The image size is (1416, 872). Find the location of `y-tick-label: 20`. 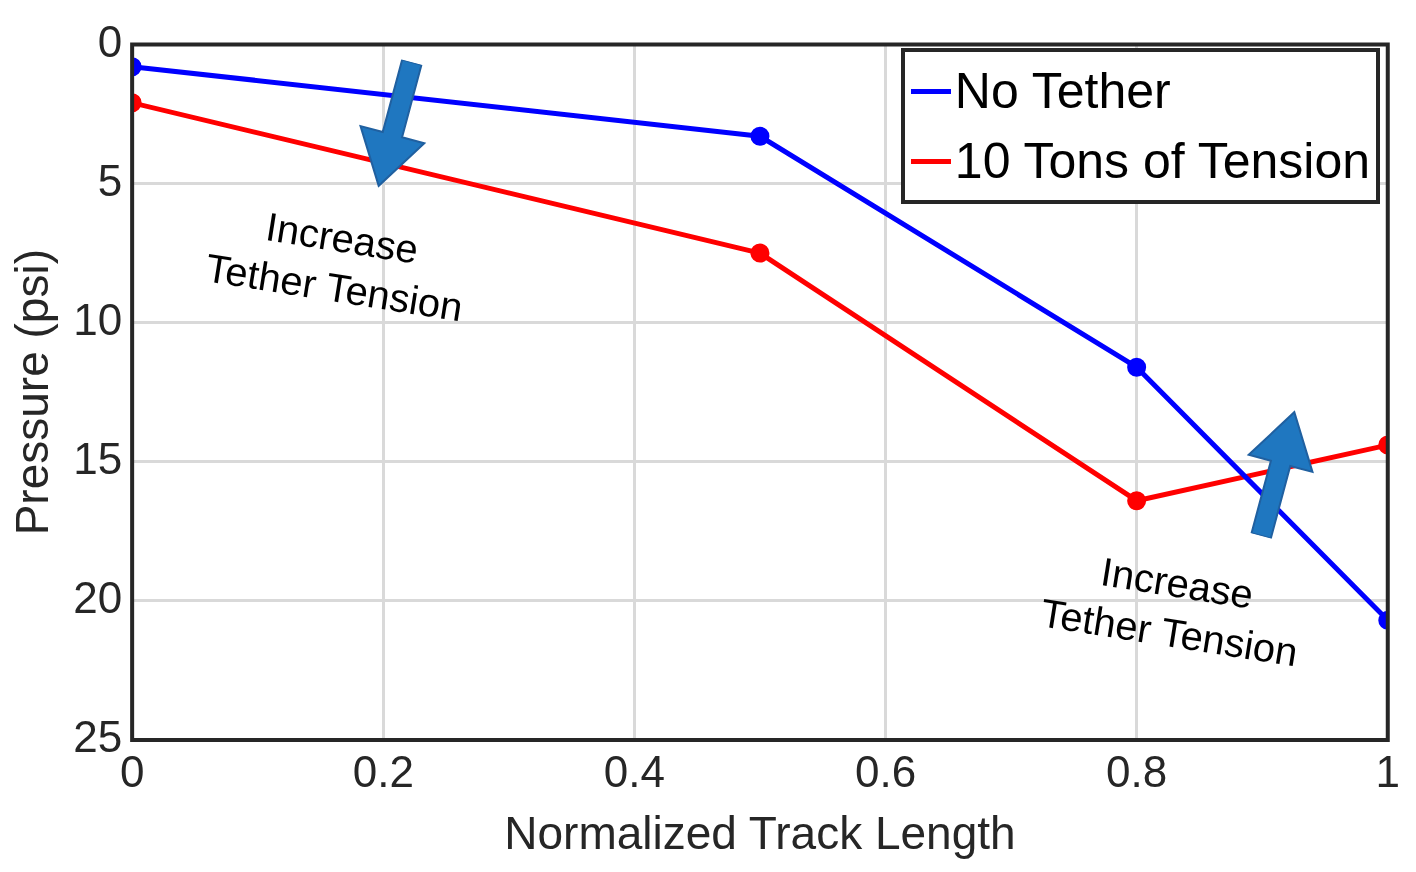

y-tick-label: 20 is located at coordinates (98, 598).